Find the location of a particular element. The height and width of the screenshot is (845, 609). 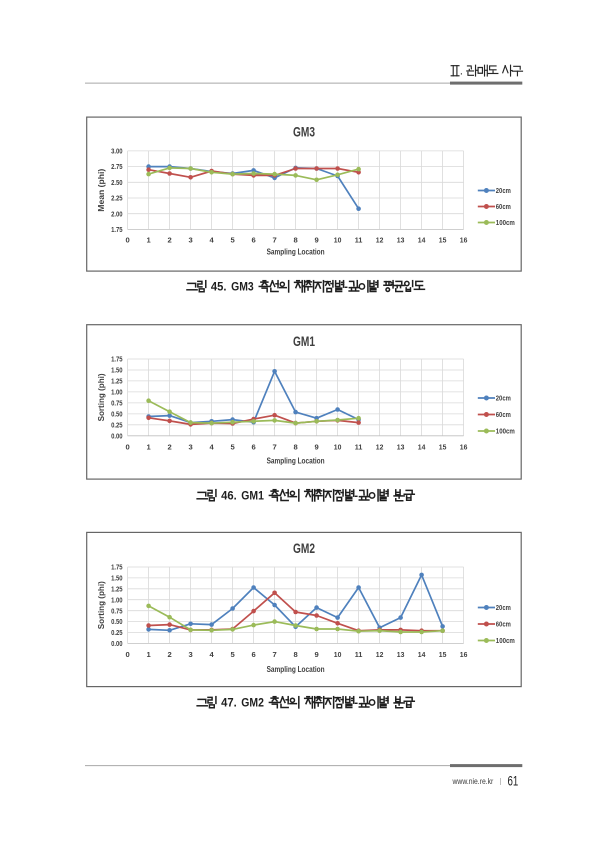

svg-text: www.nie.re.kr is located at coordinates (473, 781).